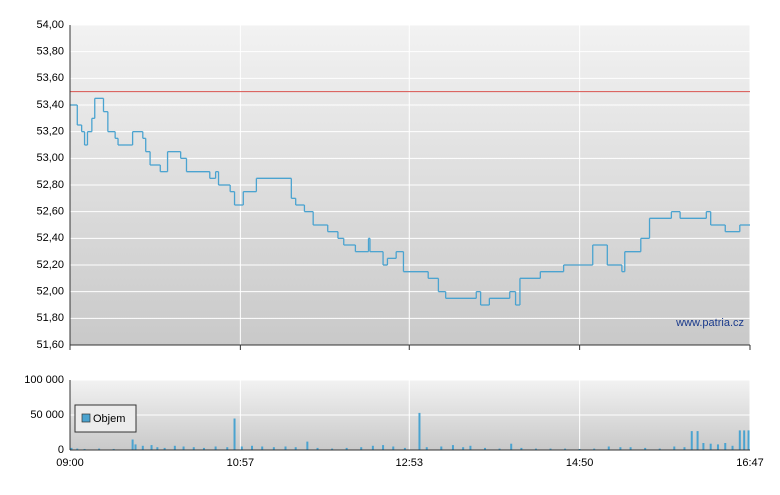 This screenshot has width=780, height=495. Describe the element at coordinates (50, 185) in the screenshot. I see `y-tick-label: 52,80` at that location.